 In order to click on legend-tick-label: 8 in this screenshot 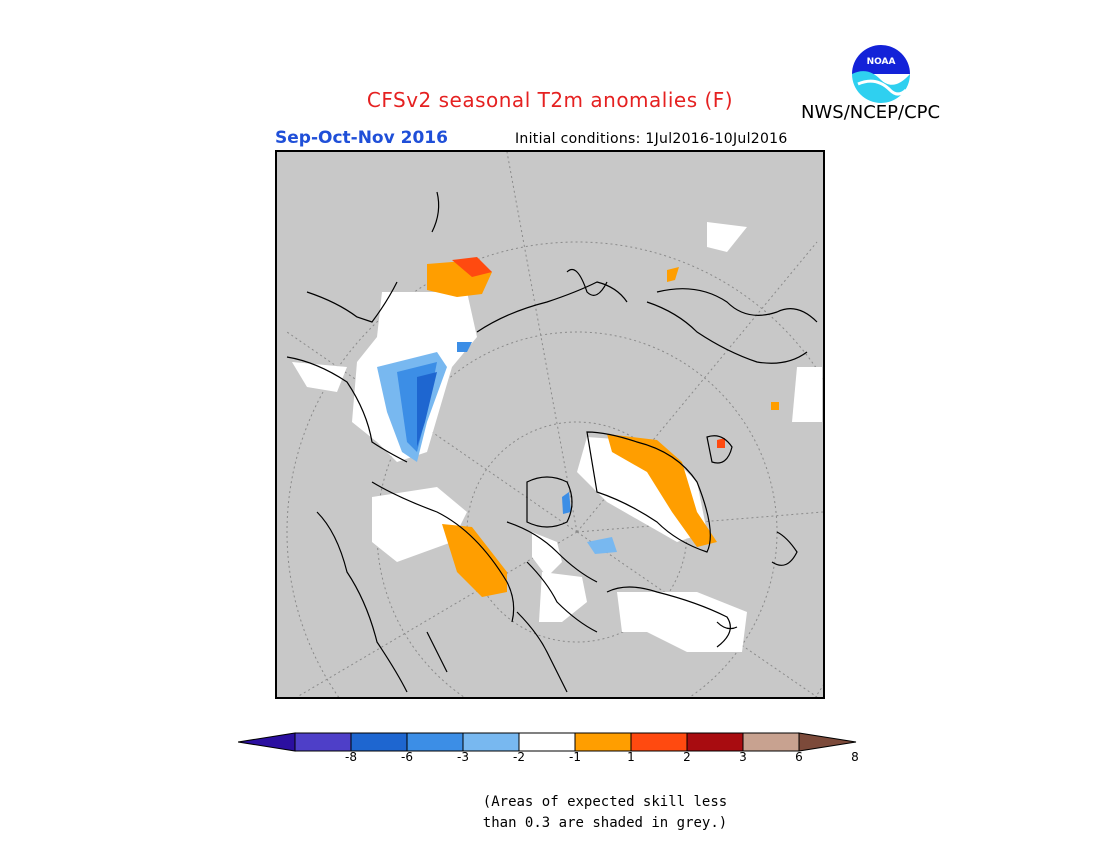, I will do `click(855, 757)`.